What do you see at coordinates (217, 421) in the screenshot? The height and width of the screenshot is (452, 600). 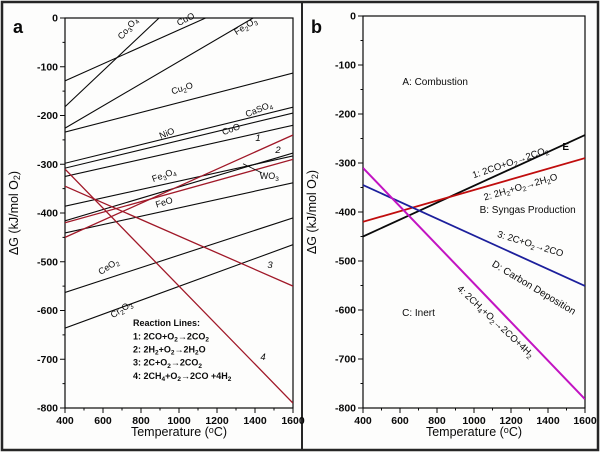 I see `x-tick-label-a: 1200` at bounding box center [217, 421].